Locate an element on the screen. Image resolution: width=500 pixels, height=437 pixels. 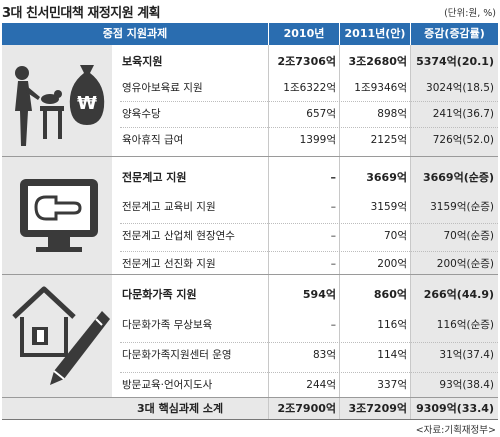
row-category-label: 보육지원 is located at coordinates (142, 61).